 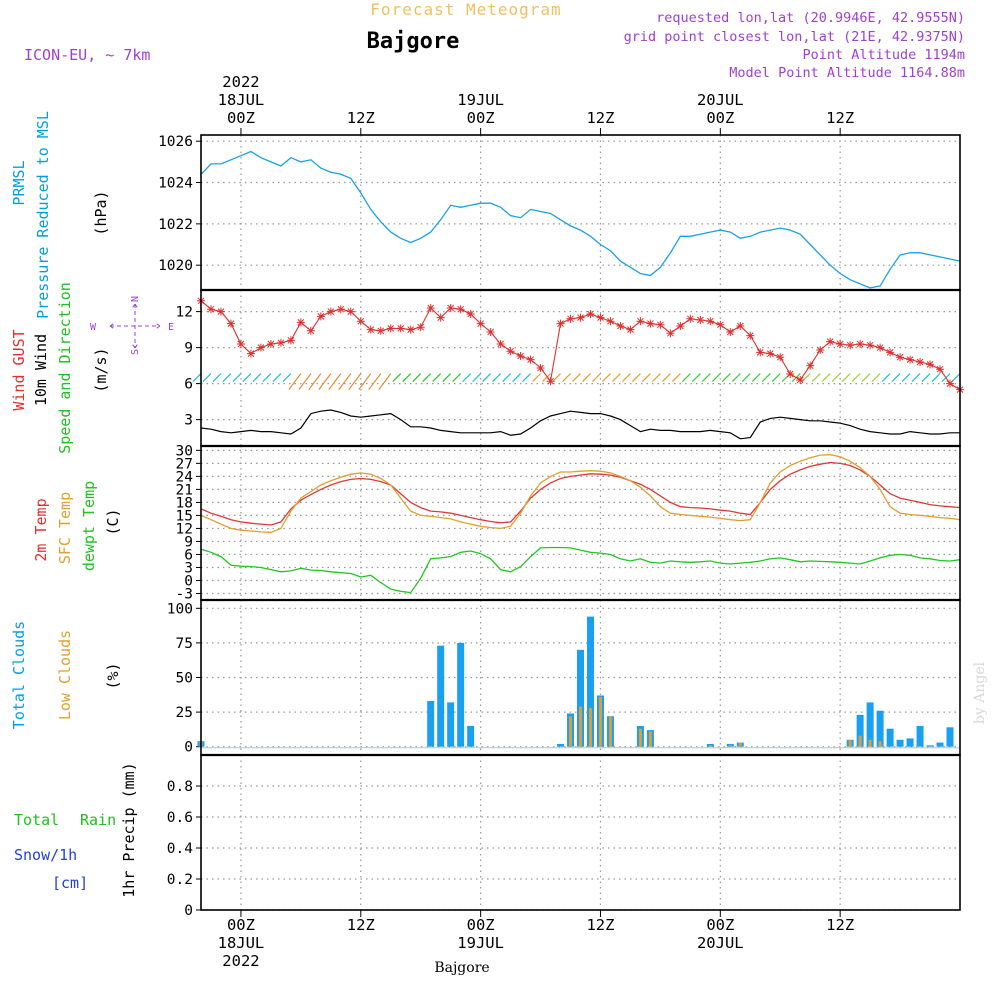 I want to click on label-sfc-temp: SFC Temp, so click(x=65, y=528).